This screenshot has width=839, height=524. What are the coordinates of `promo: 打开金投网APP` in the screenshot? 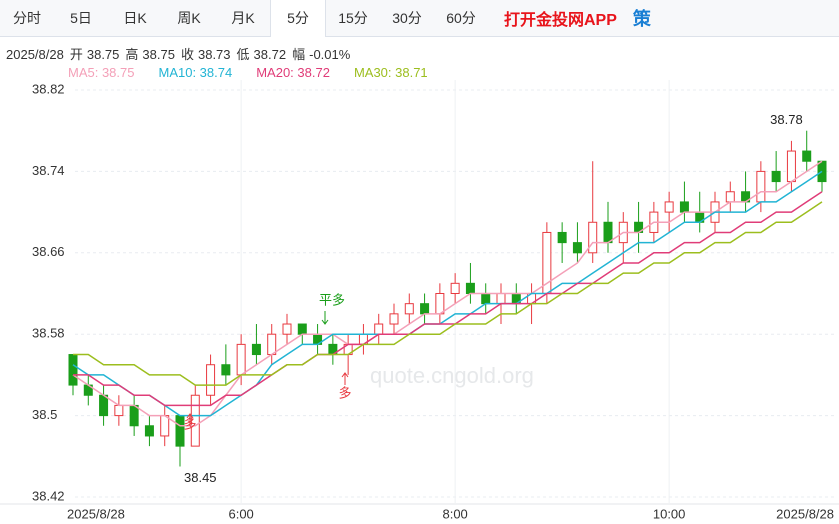 It's located at (560, 20).